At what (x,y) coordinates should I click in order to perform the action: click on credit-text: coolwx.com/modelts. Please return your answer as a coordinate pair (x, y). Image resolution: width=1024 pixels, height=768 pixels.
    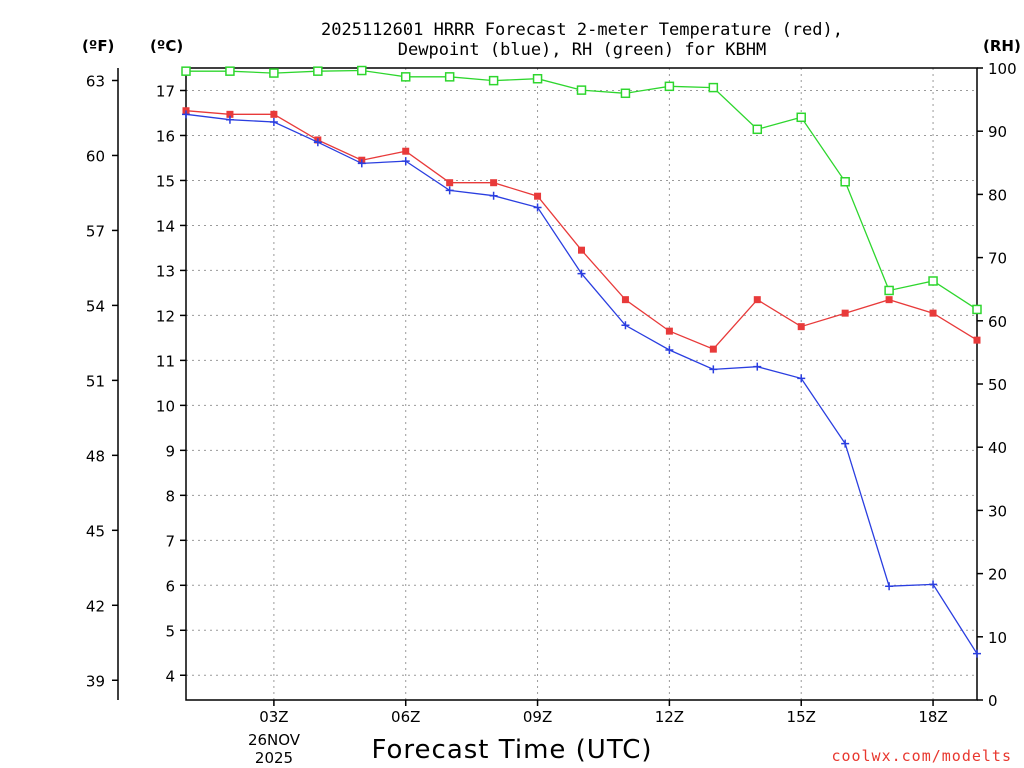
    Looking at the image, I should click on (921, 756).